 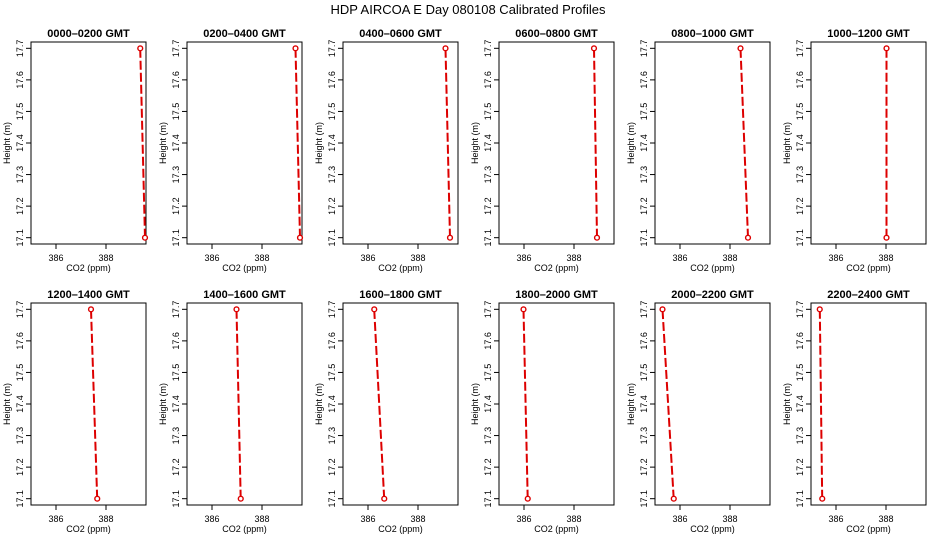 What do you see at coordinates (244, 295) in the screenshot?
I see `panel-title: 1400–1600 GMT` at bounding box center [244, 295].